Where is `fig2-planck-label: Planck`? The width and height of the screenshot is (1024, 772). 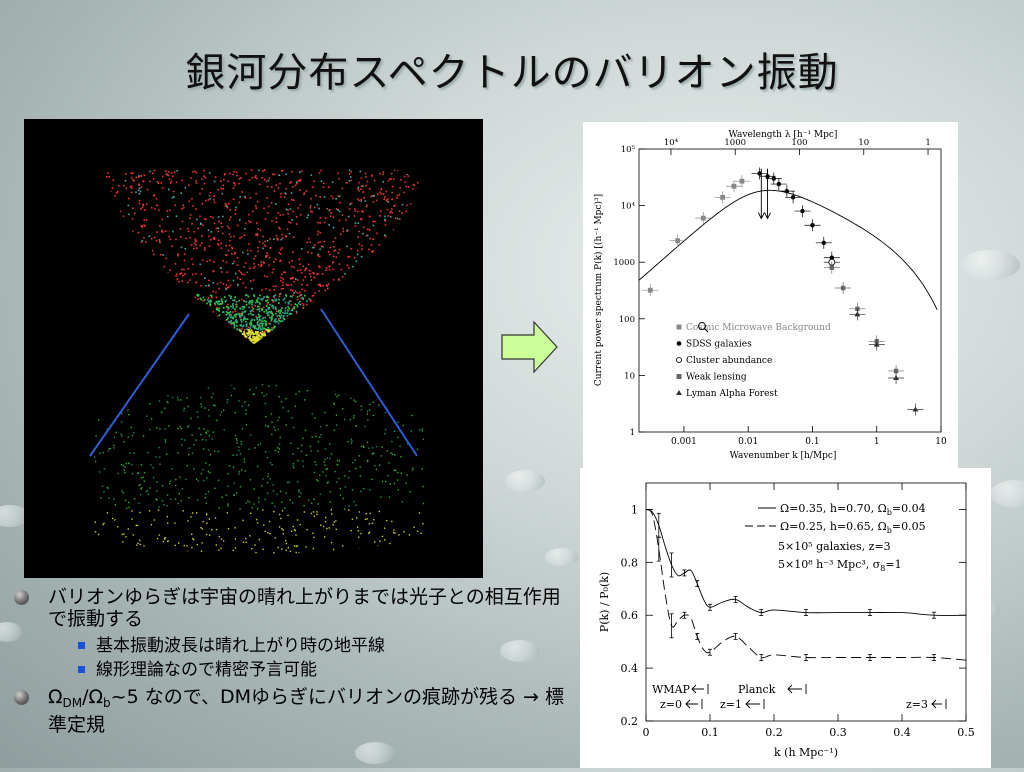 fig2-planck-label: Planck is located at coordinates (757, 689).